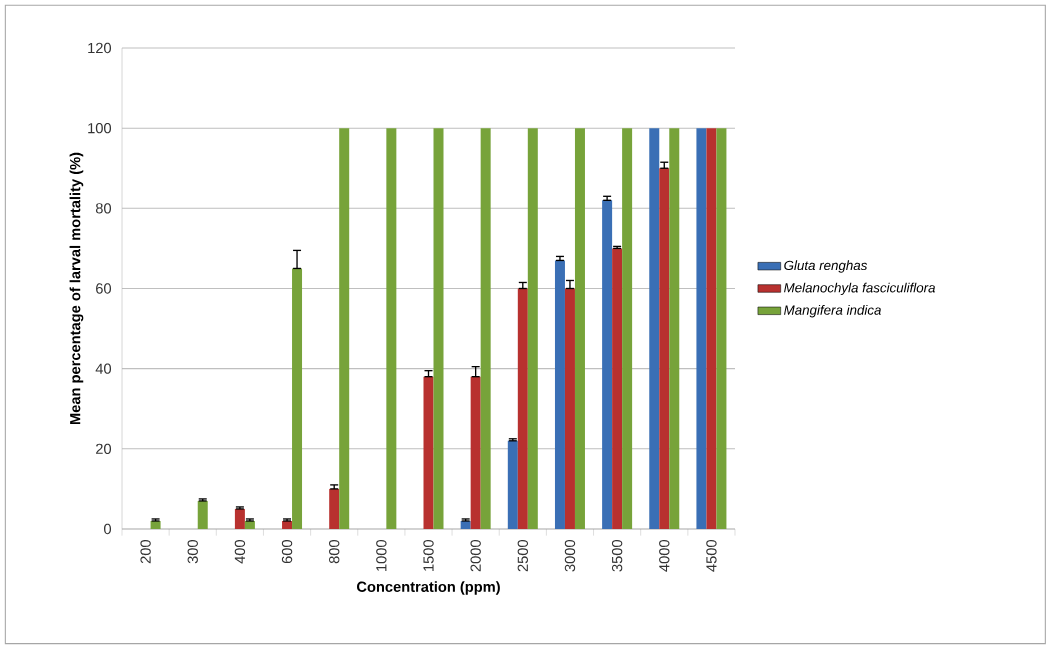  I want to click on x-tick-label: 2000, so click(475, 555).